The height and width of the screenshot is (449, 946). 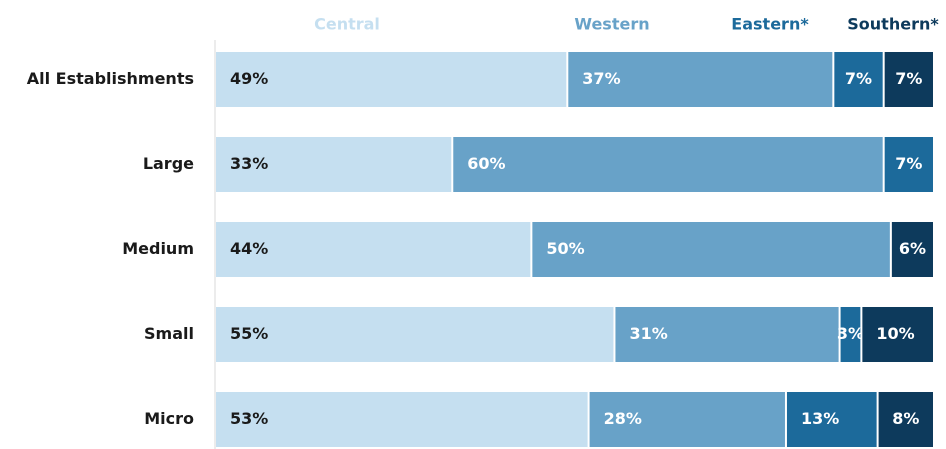 I want to click on value-label: 10%, so click(x=895, y=333).